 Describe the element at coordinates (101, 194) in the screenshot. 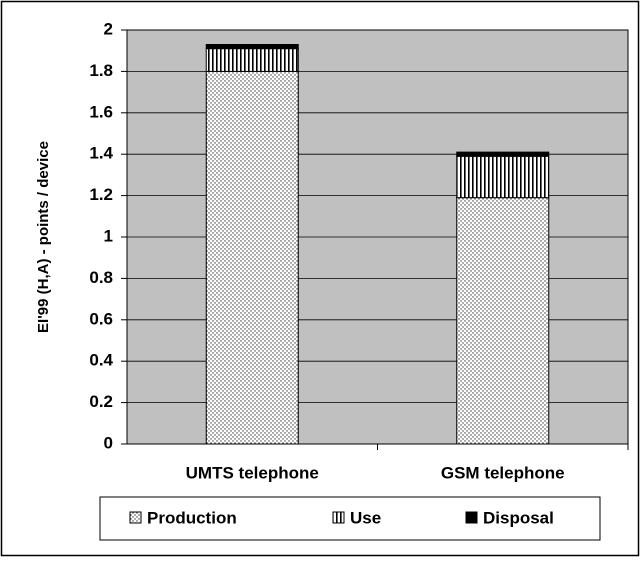

I see `y-tick-label: 1.2` at that location.